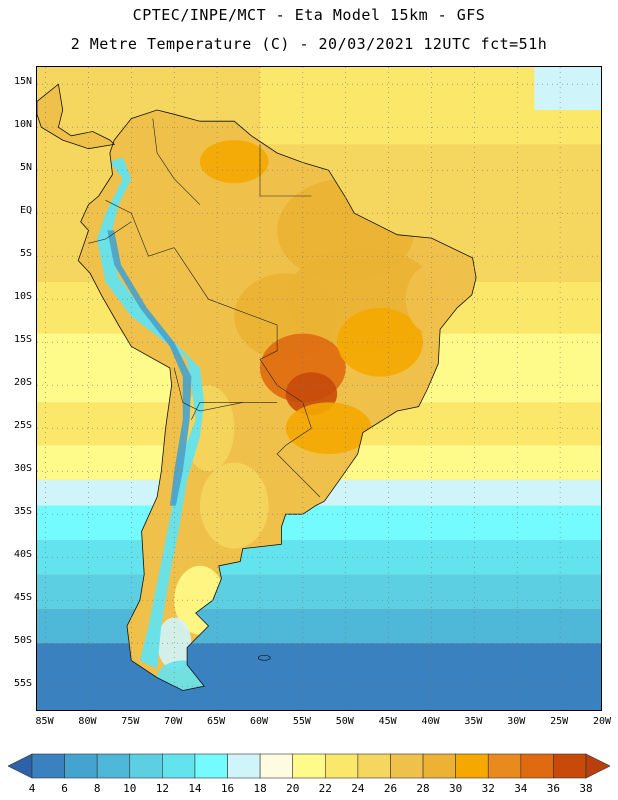  I want to click on colorbar-tick-label: 6, so click(64, 788).